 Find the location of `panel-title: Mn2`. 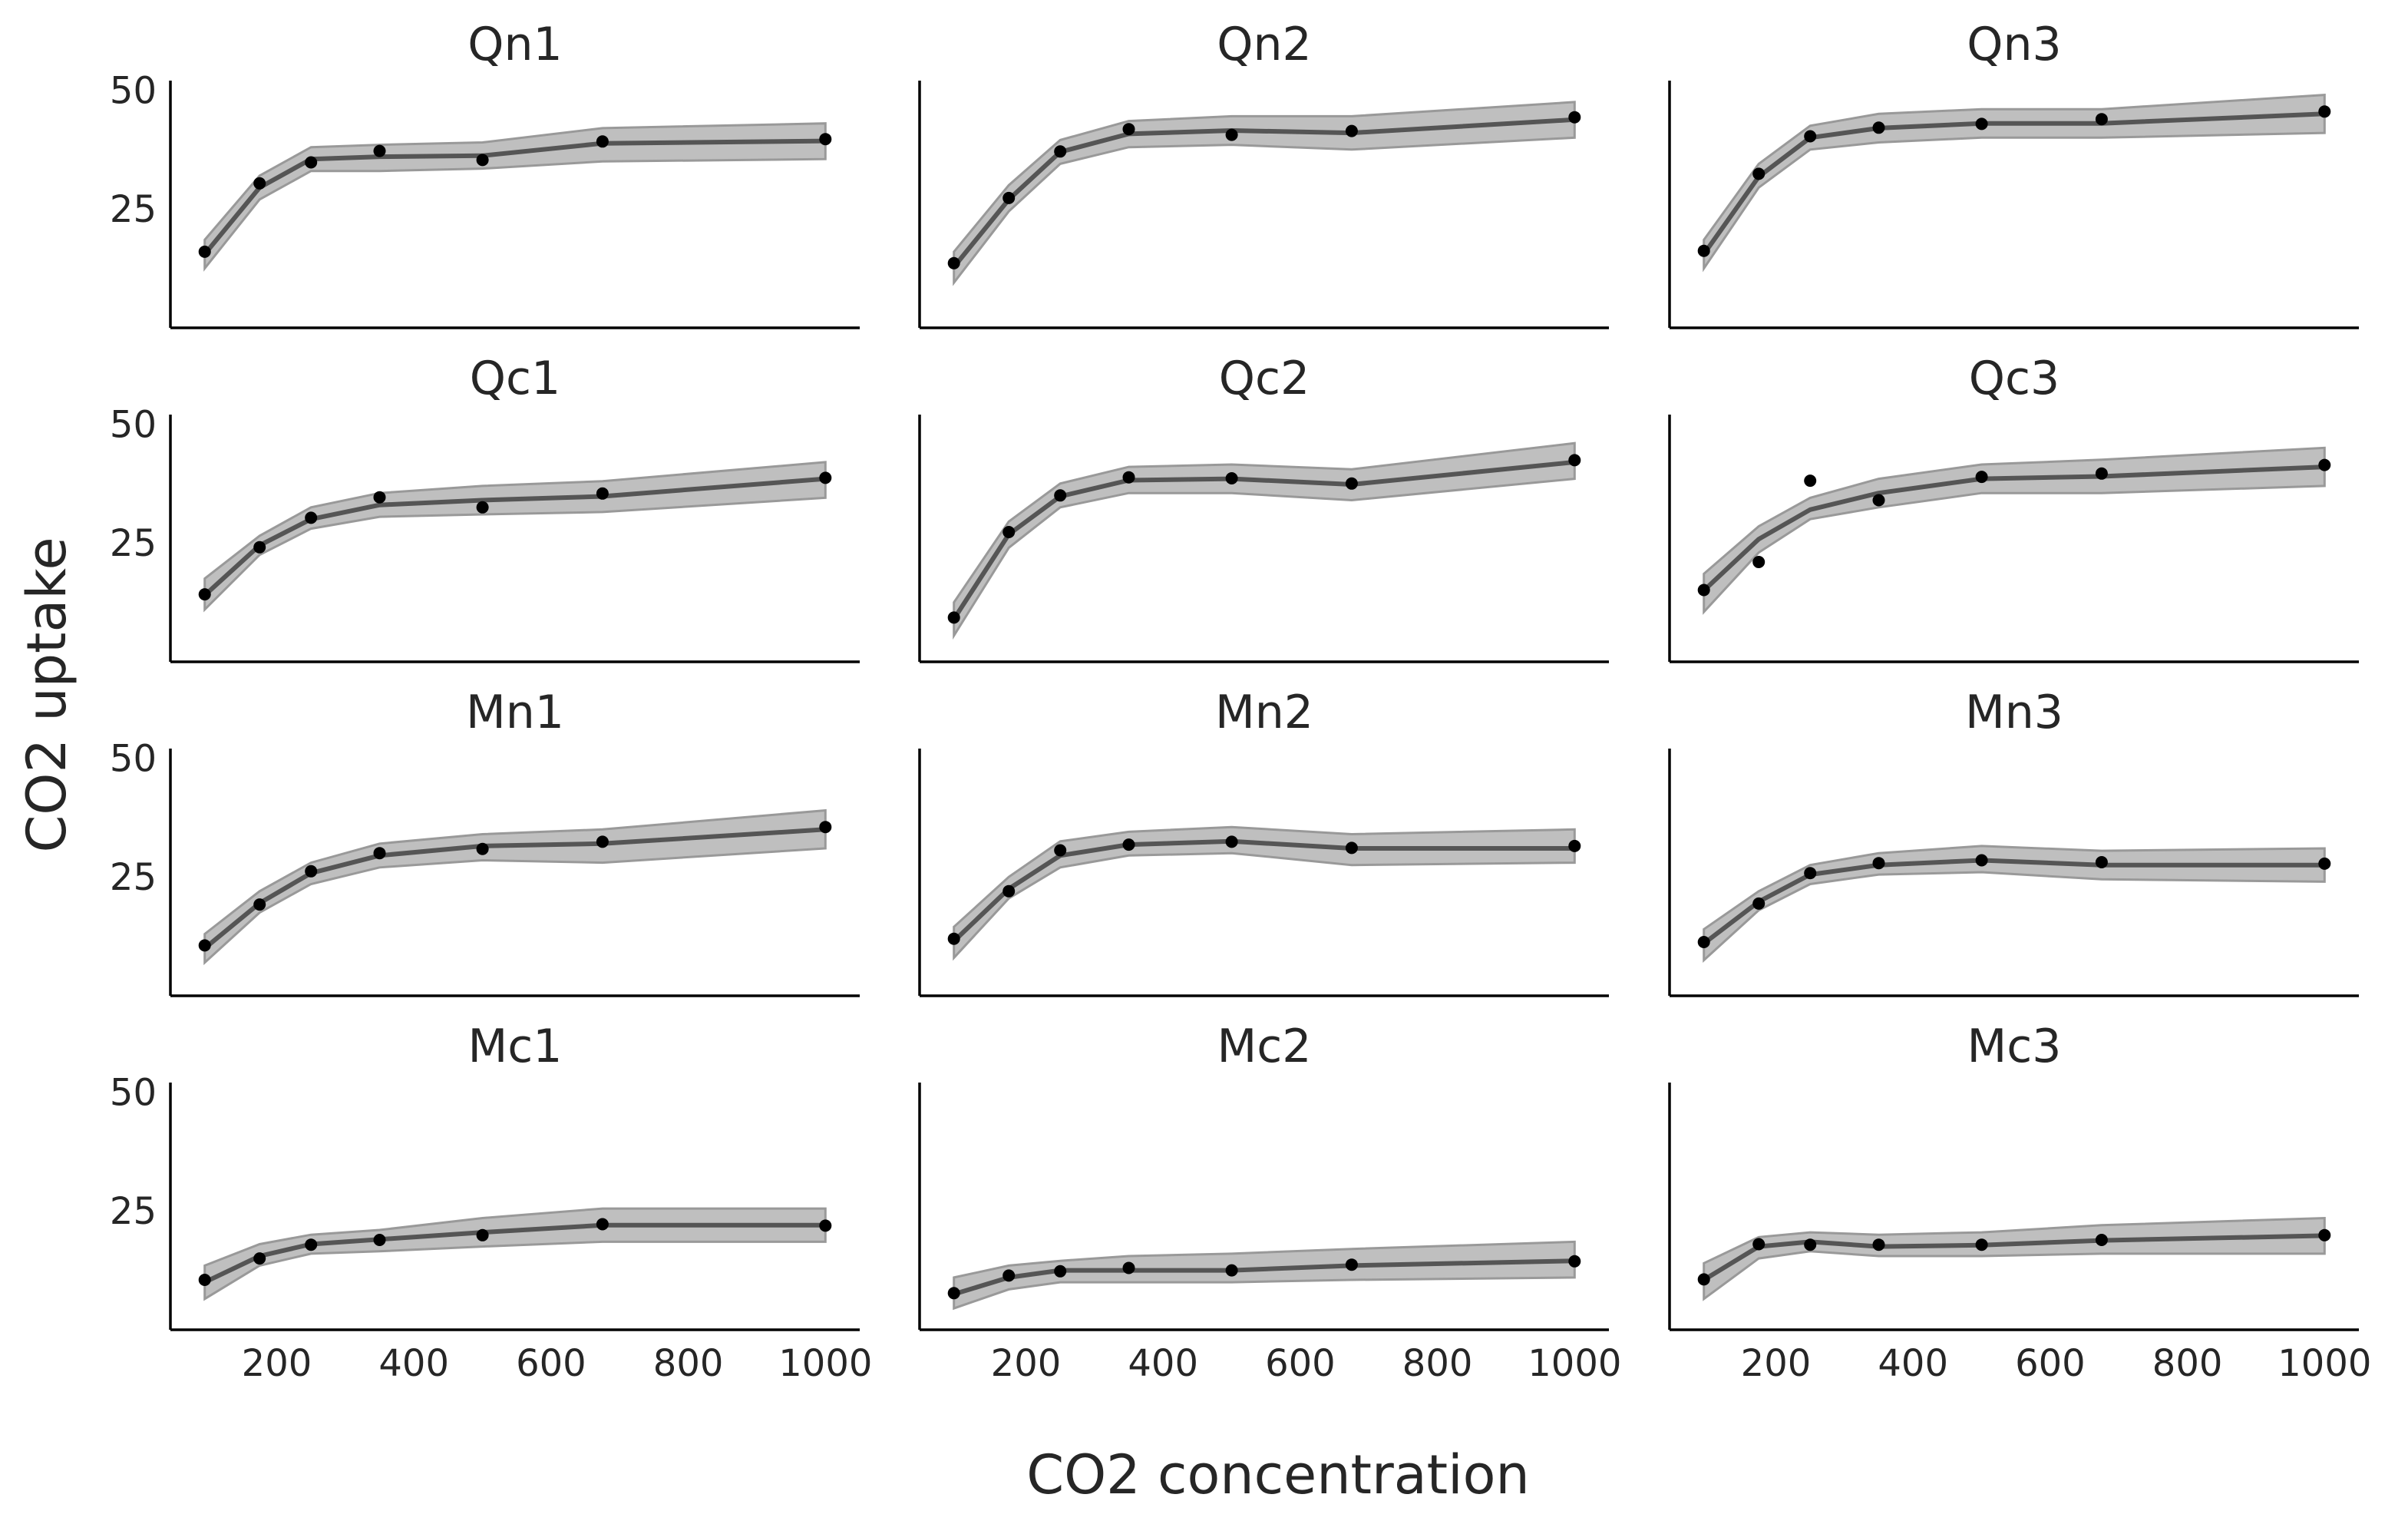

panel-title: Mn2 is located at coordinates (1264, 712).